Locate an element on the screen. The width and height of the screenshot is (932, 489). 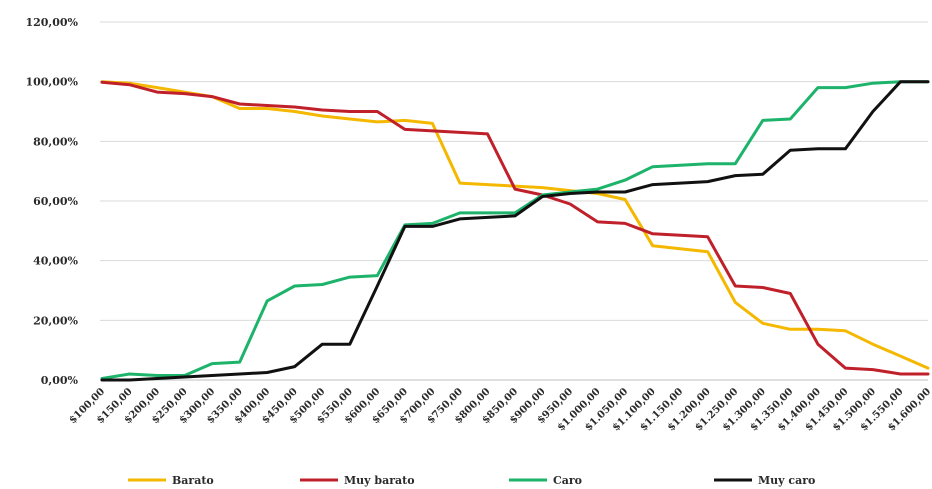
y-tick-label: 40,00% is located at coordinates (55, 261).